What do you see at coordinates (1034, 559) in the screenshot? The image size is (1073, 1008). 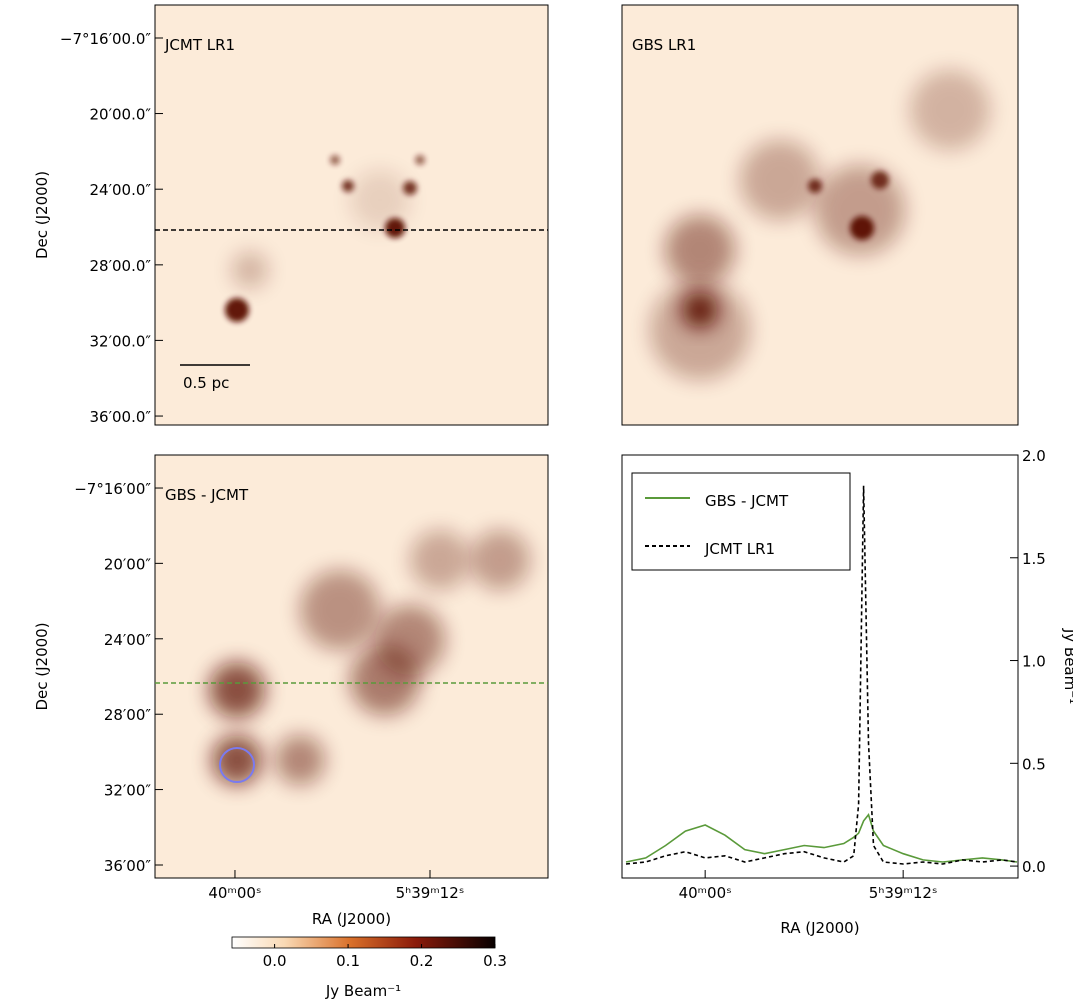 I see `y-tick-label: 1.5` at bounding box center [1034, 559].